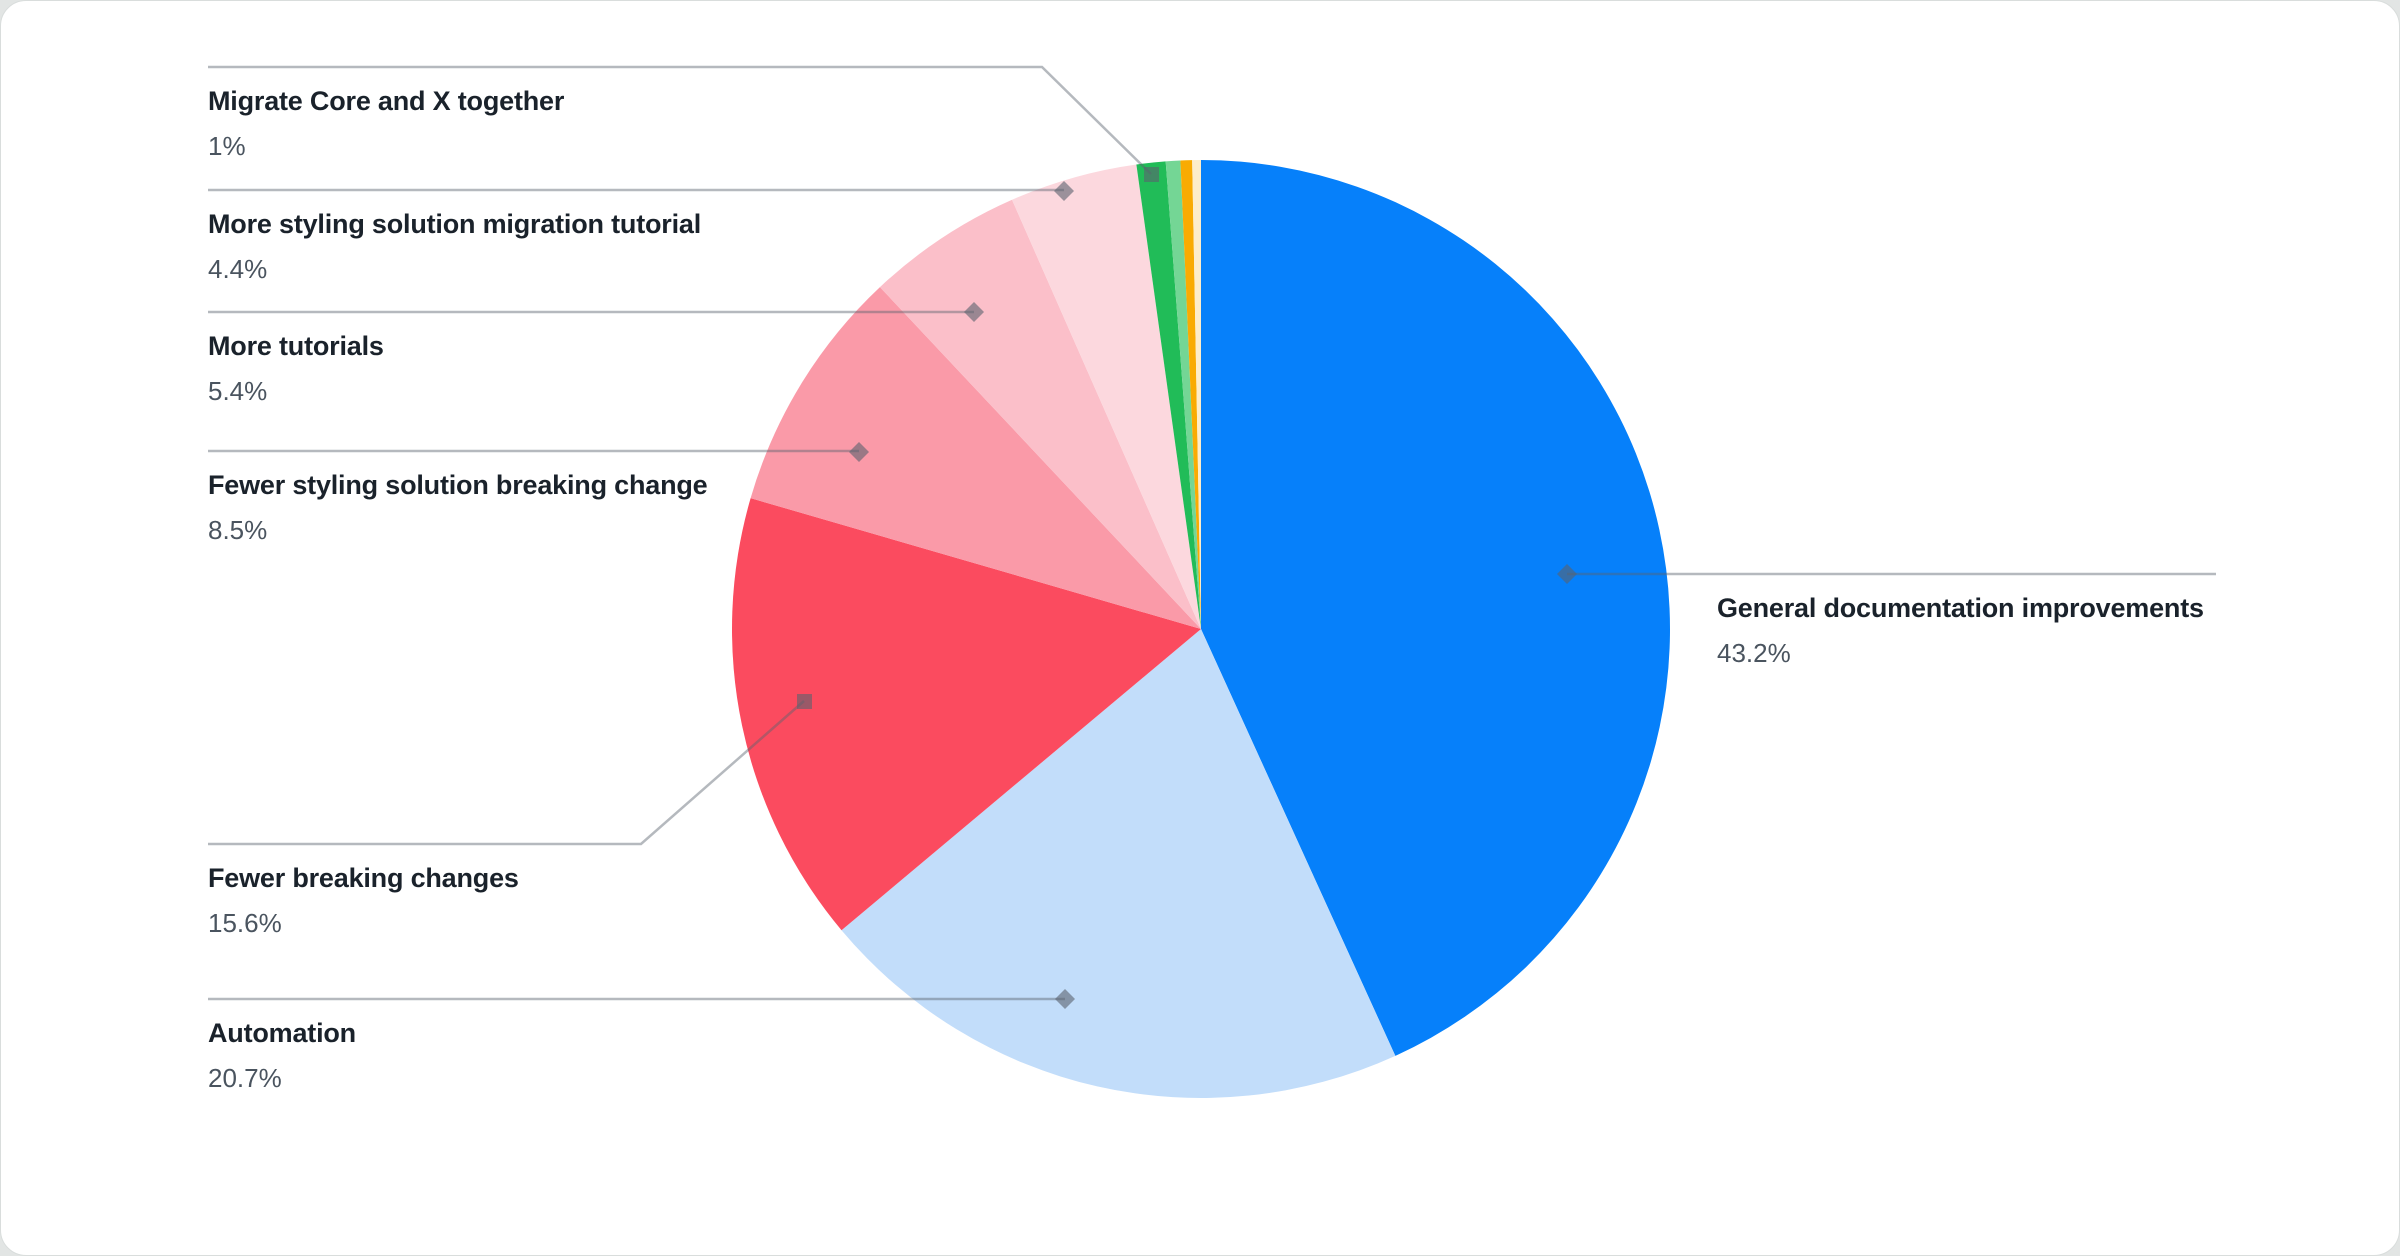 Image resolution: width=2400 pixels, height=1256 pixels. I want to click on slice-percent: 8.5%, so click(238, 530).